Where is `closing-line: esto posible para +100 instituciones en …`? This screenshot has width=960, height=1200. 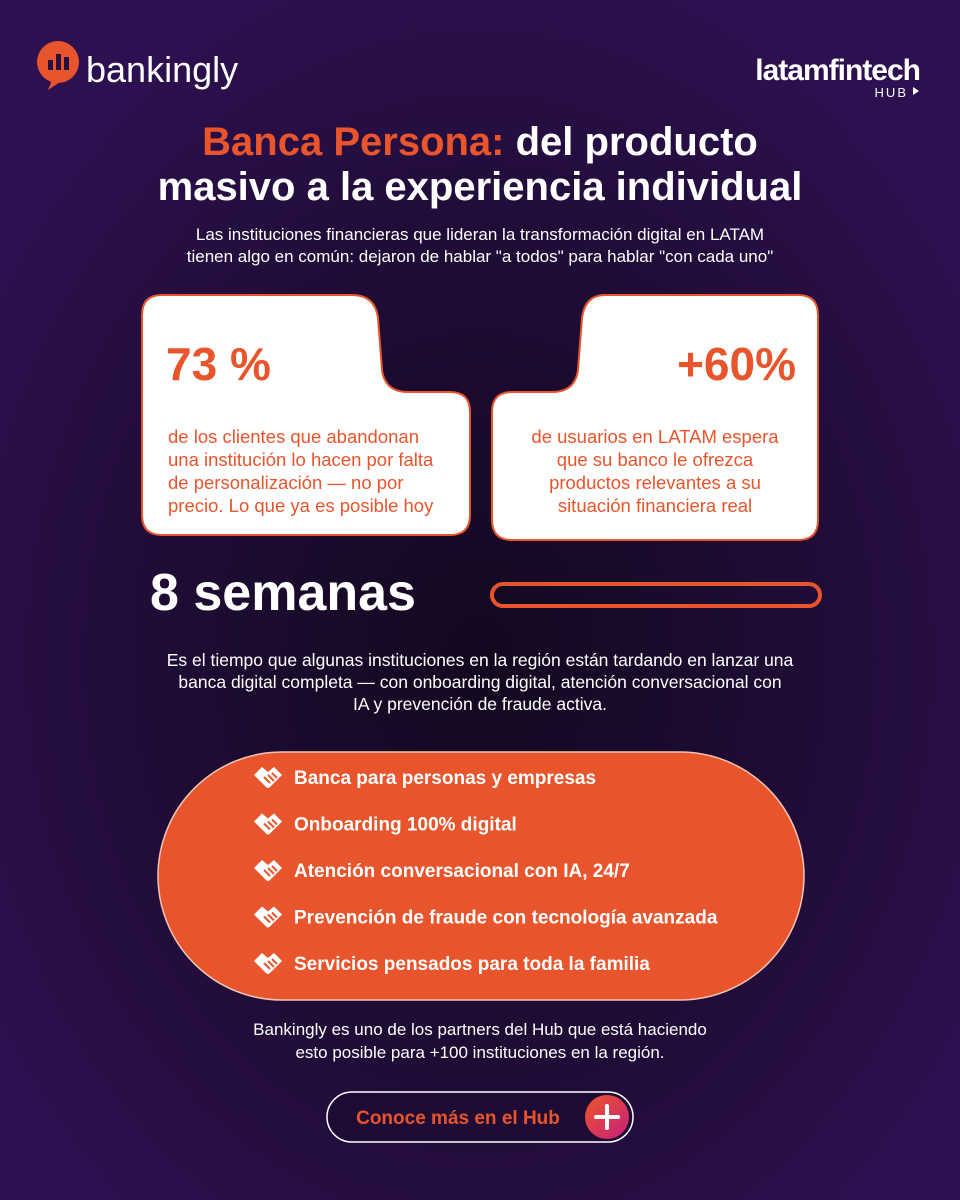 closing-line: esto posible para +100 instituciones en … is located at coordinates (479, 1052).